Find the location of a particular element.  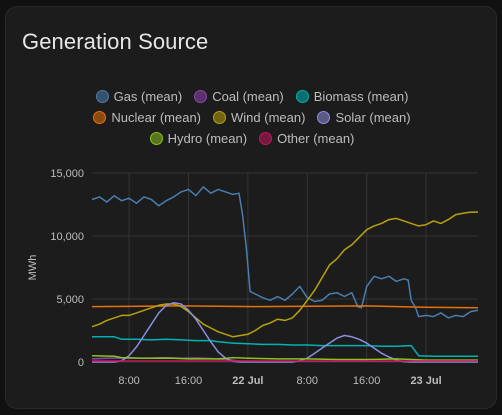

y-axis-title: MWh is located at coordinates (33, 268).